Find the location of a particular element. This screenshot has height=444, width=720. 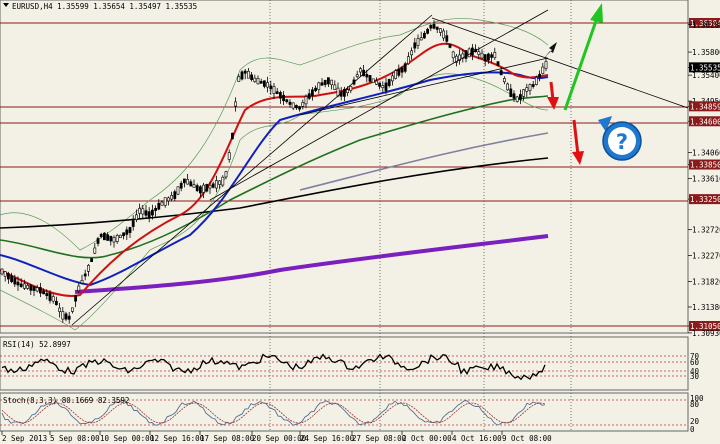

stoch-level: 20 is located at coordinates (695, 421).